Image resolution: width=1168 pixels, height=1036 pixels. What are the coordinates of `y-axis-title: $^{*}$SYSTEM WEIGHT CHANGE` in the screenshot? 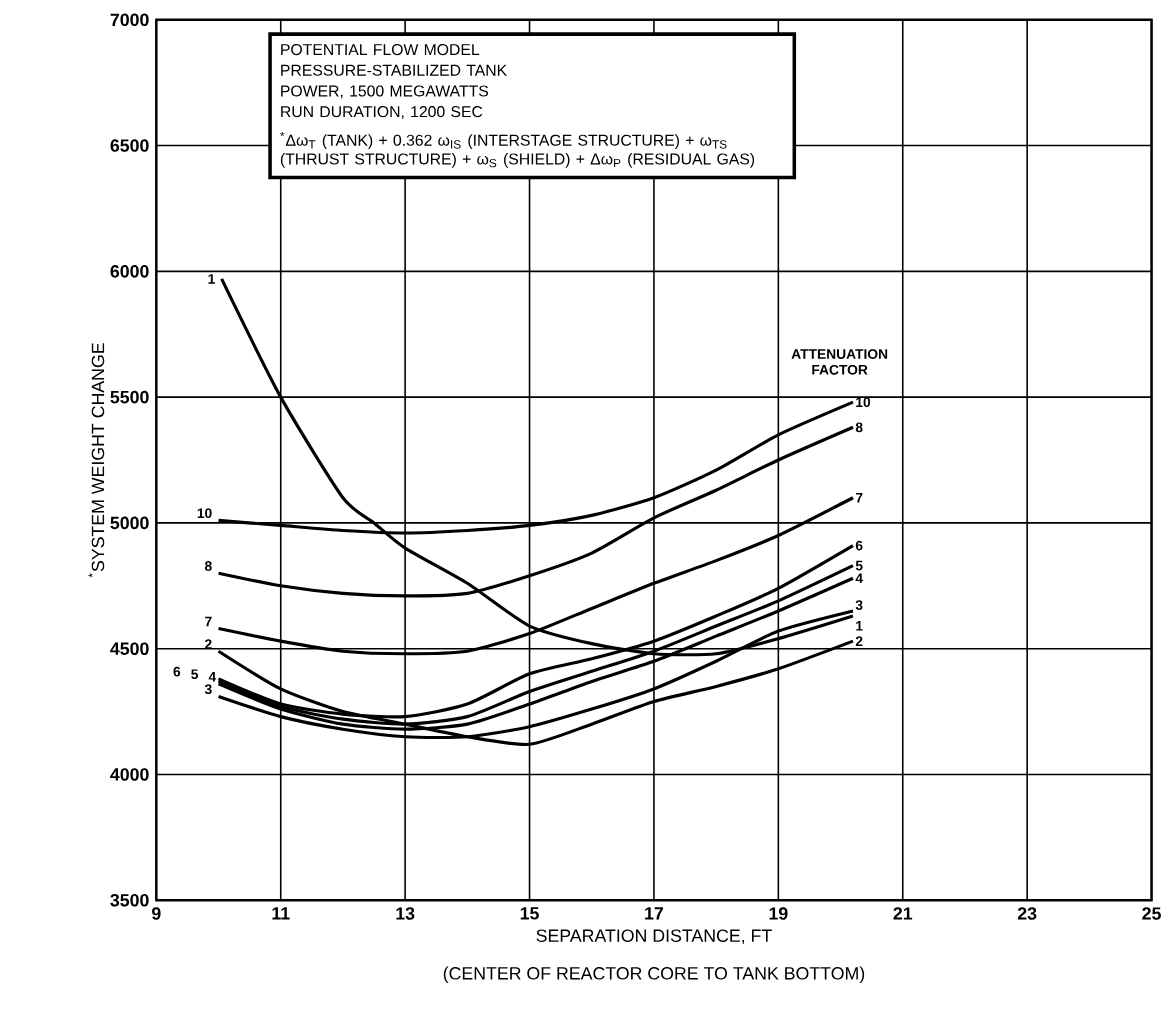 It's located at (96, 460).